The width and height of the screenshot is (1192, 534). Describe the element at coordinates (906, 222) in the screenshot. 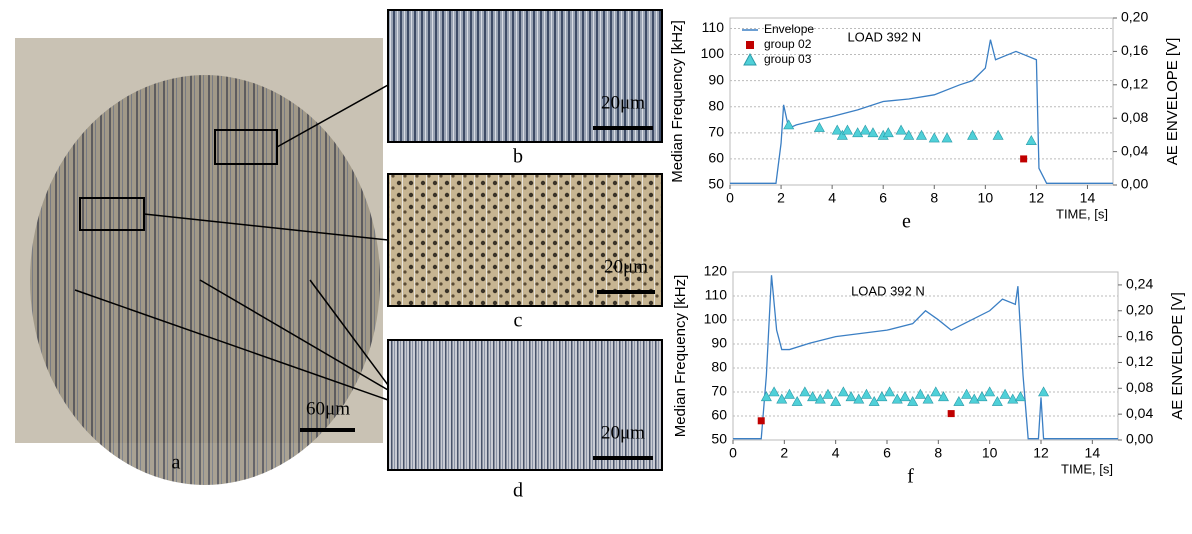

I see `panel-label: e` at that location.